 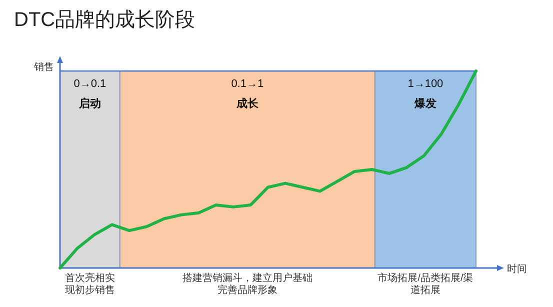 What do you see at coordinates (247, 103) in the screenshot?
I see `annotation: 成长` at bounding box center [247, 103].